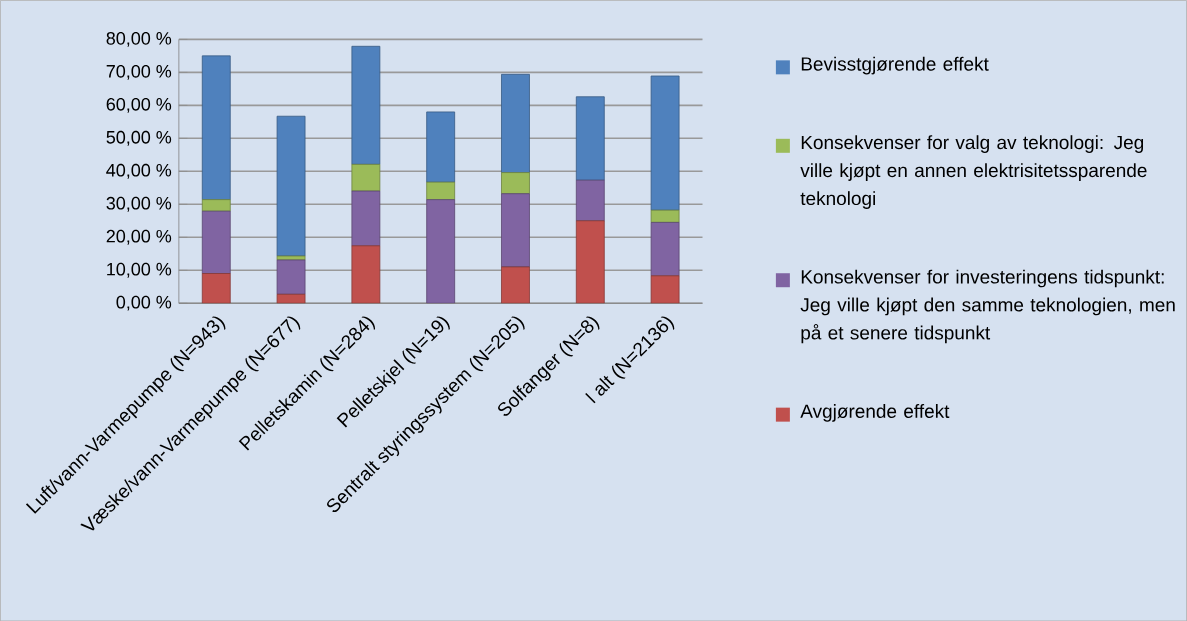 The width and height of the screenshot is (1187, 621). I want to click on legend-label: Avgjørende effekt, so click(875, 412).